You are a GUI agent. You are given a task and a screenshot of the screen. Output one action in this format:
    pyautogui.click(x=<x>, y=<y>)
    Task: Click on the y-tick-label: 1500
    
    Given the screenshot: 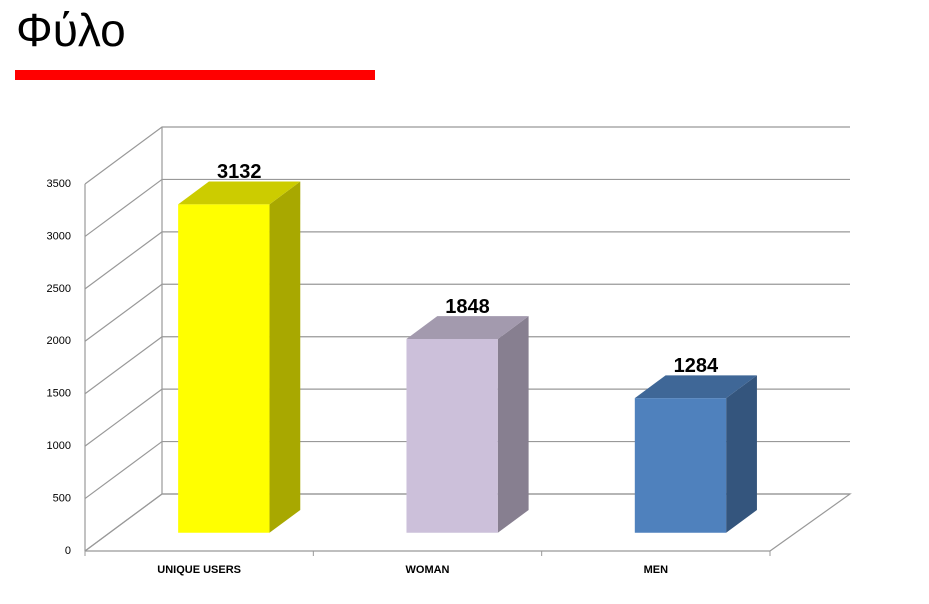 What is the action you would take?
    pyautogui.click(x=59, y=394)
    